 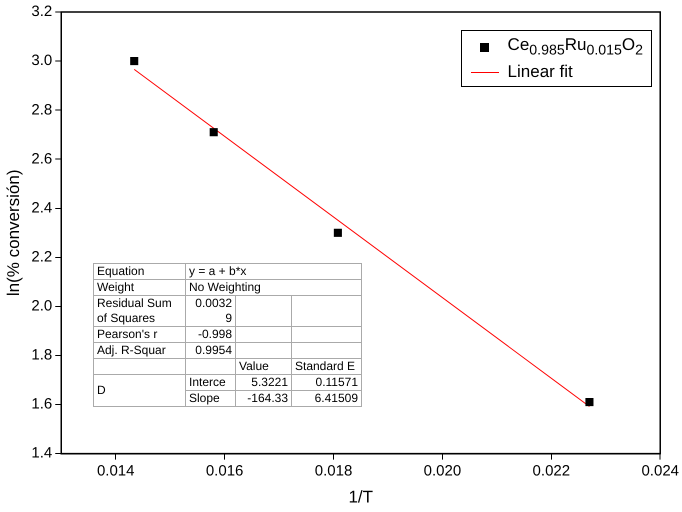 I want to click on y-axis-title: ln(% conversión), so click(x=13, y=232).